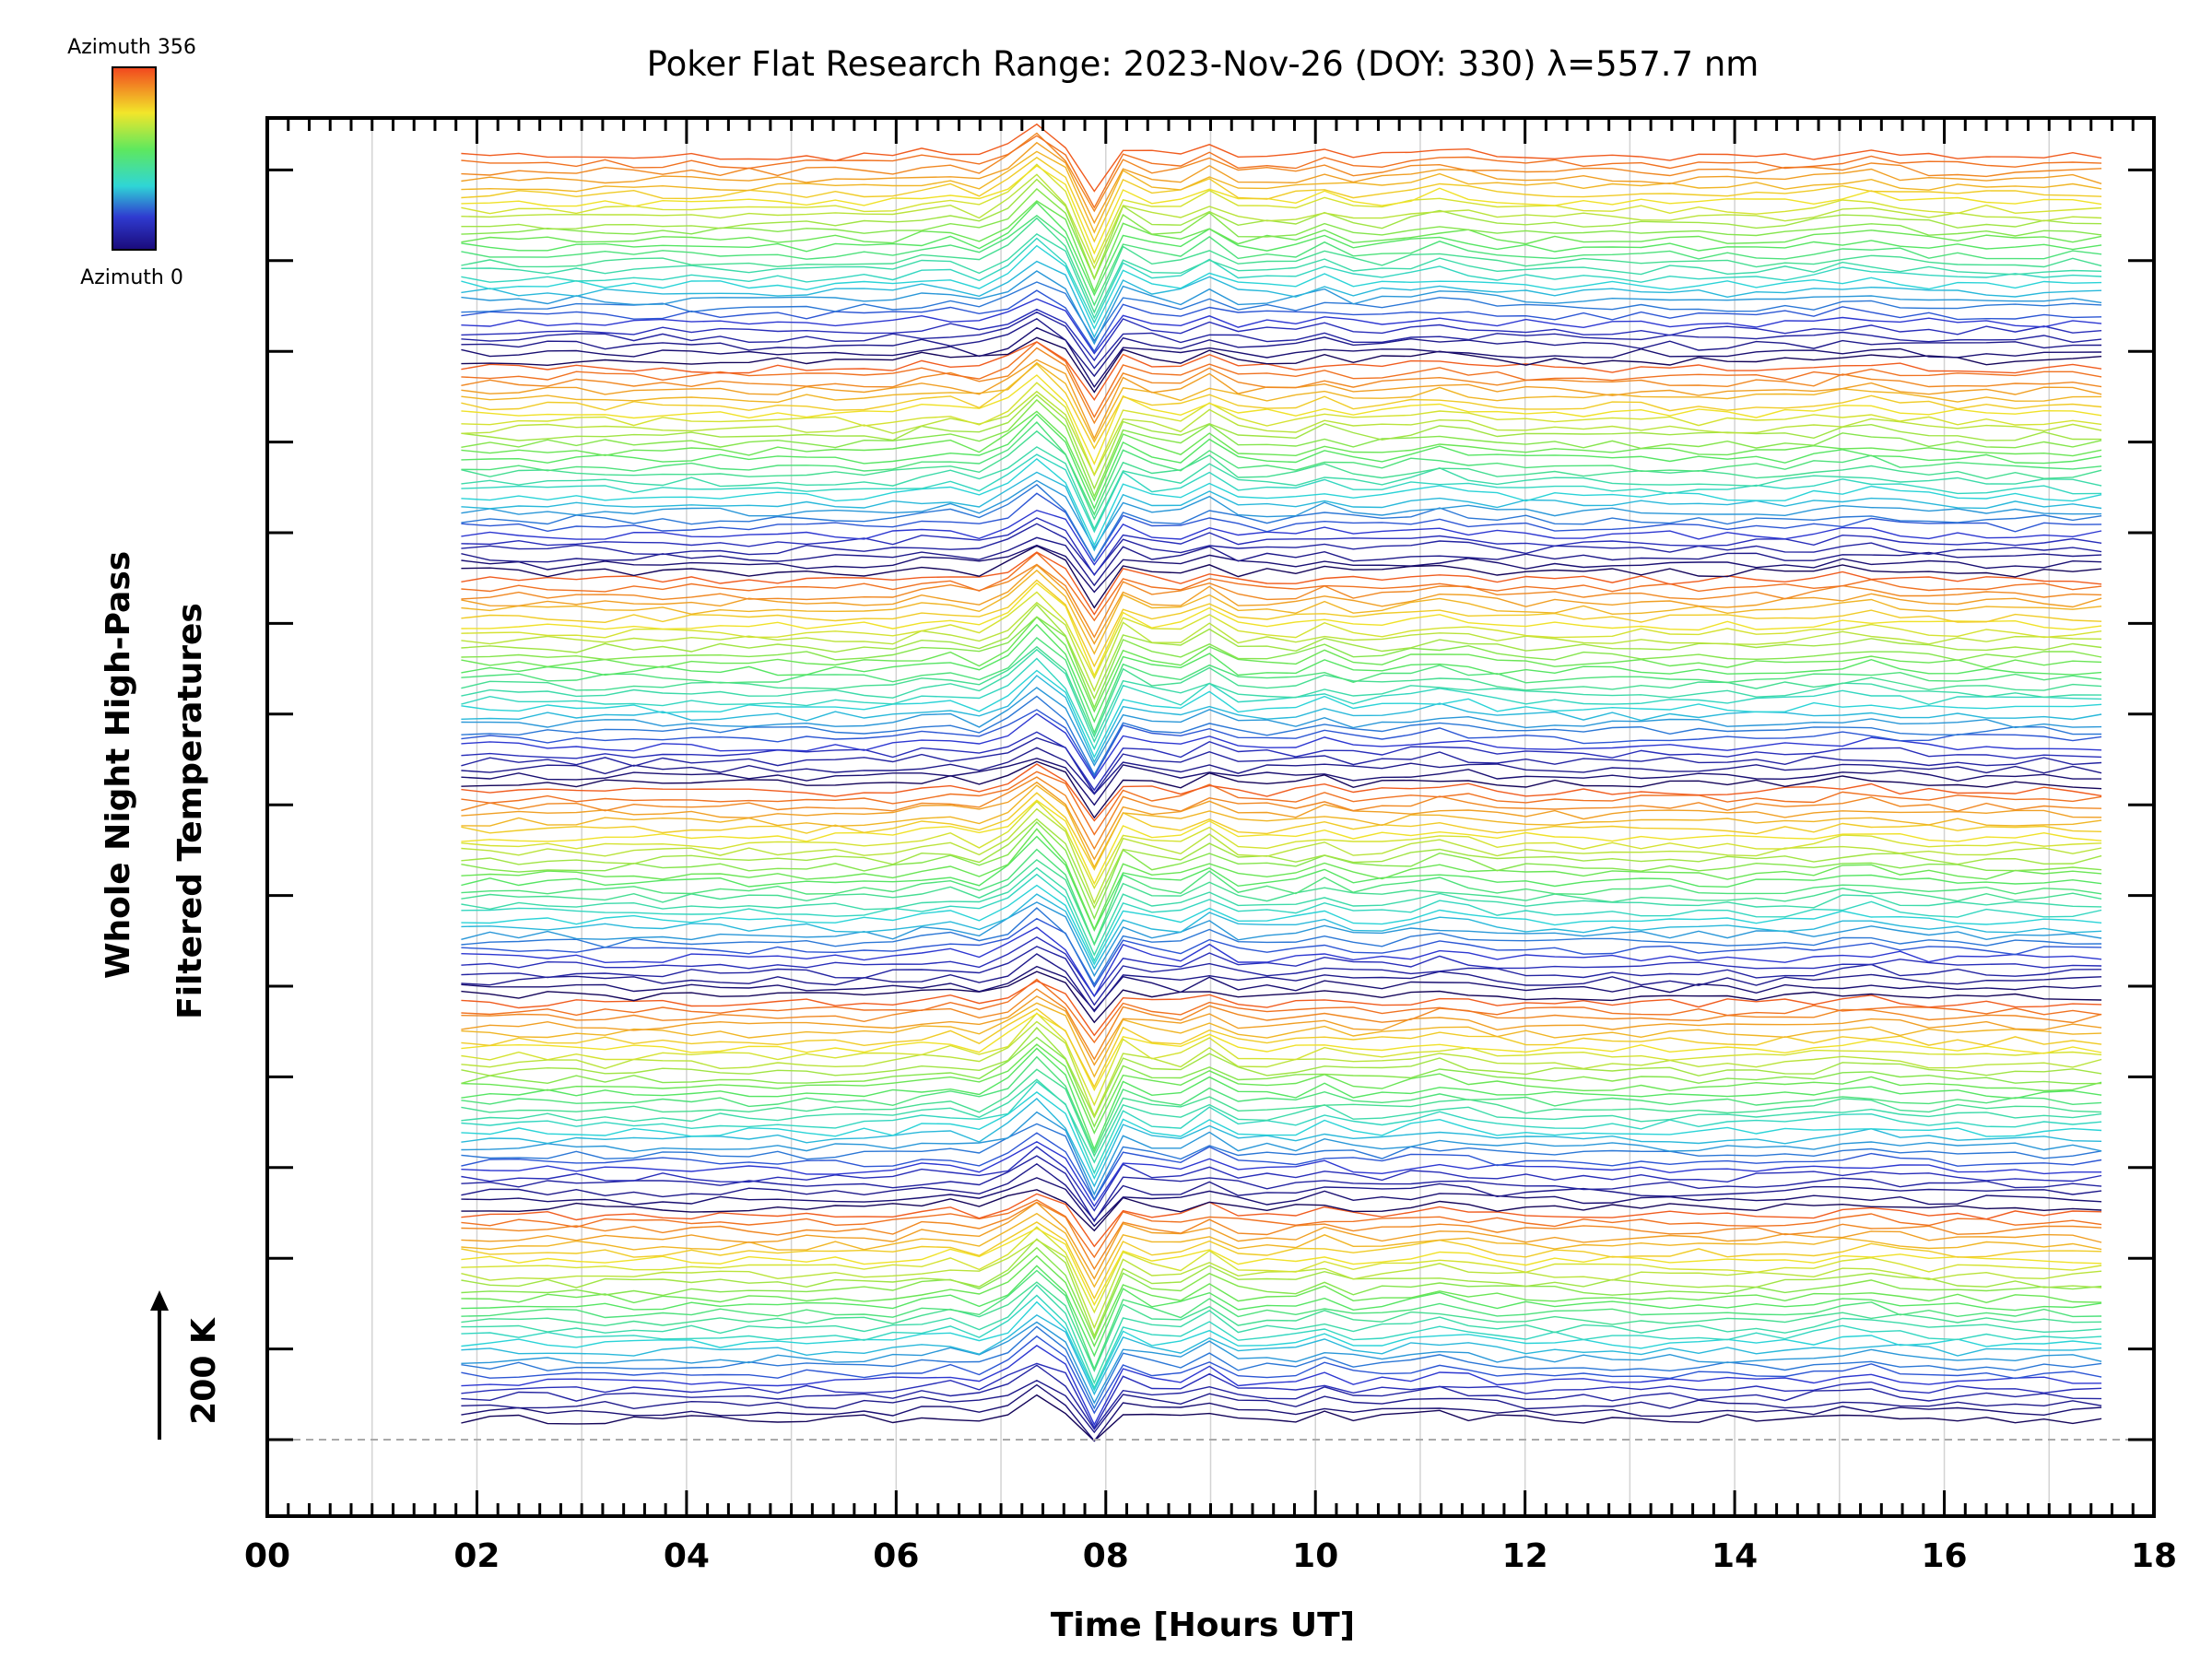  I want to click on x-tick-label: 04, so click(687, 1556).